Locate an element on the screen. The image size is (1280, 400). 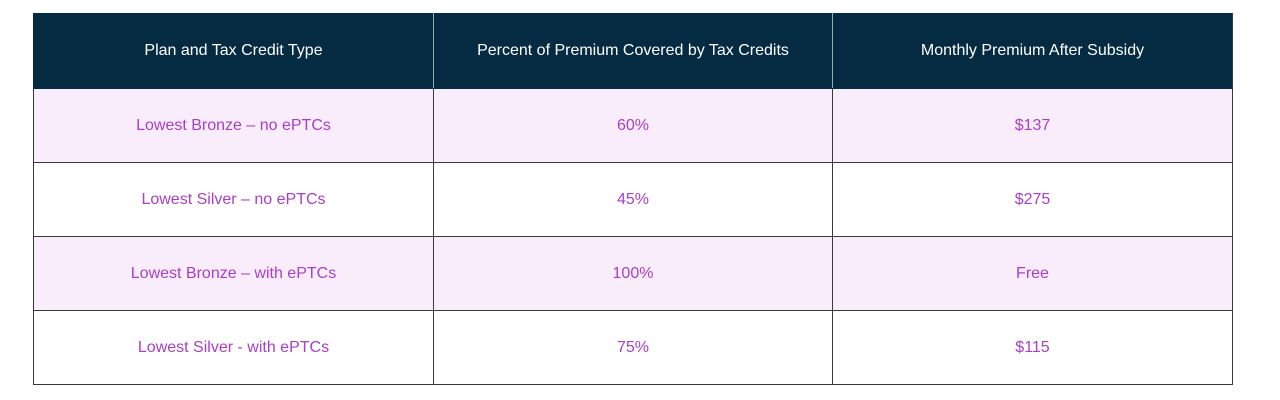
cell-percent: 100% is located at coordinates (633, 273).